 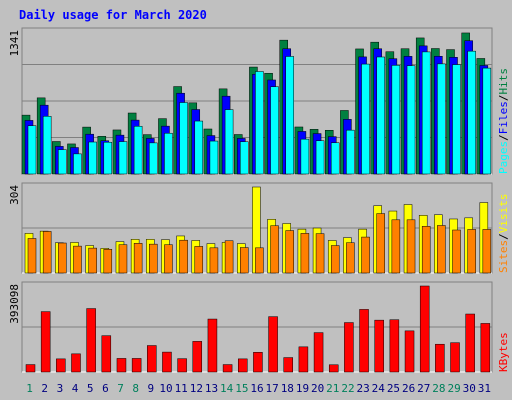 I want to click on x-tick-label-day-25: 25, so click(x=393, y=388).